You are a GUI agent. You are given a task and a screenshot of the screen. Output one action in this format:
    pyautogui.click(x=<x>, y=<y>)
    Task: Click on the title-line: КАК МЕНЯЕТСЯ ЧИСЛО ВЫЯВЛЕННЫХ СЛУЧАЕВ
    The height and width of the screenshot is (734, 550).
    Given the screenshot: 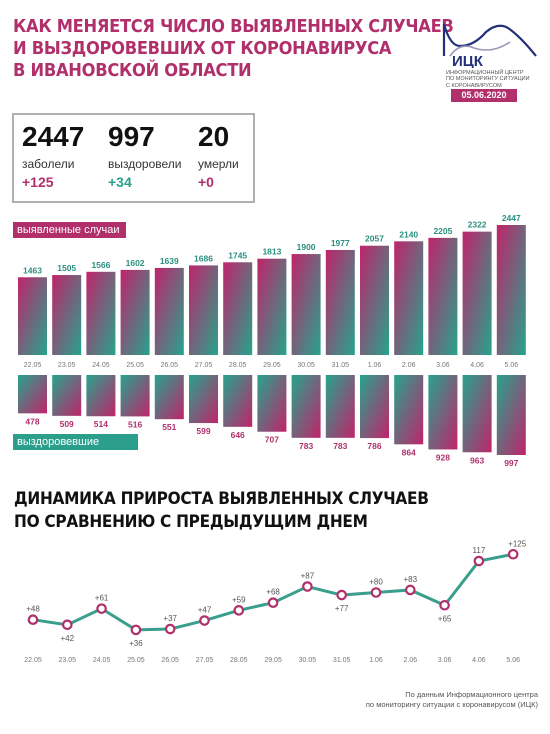 What is the action you would take?
    pyautogui.click(x=233, y=27)
    